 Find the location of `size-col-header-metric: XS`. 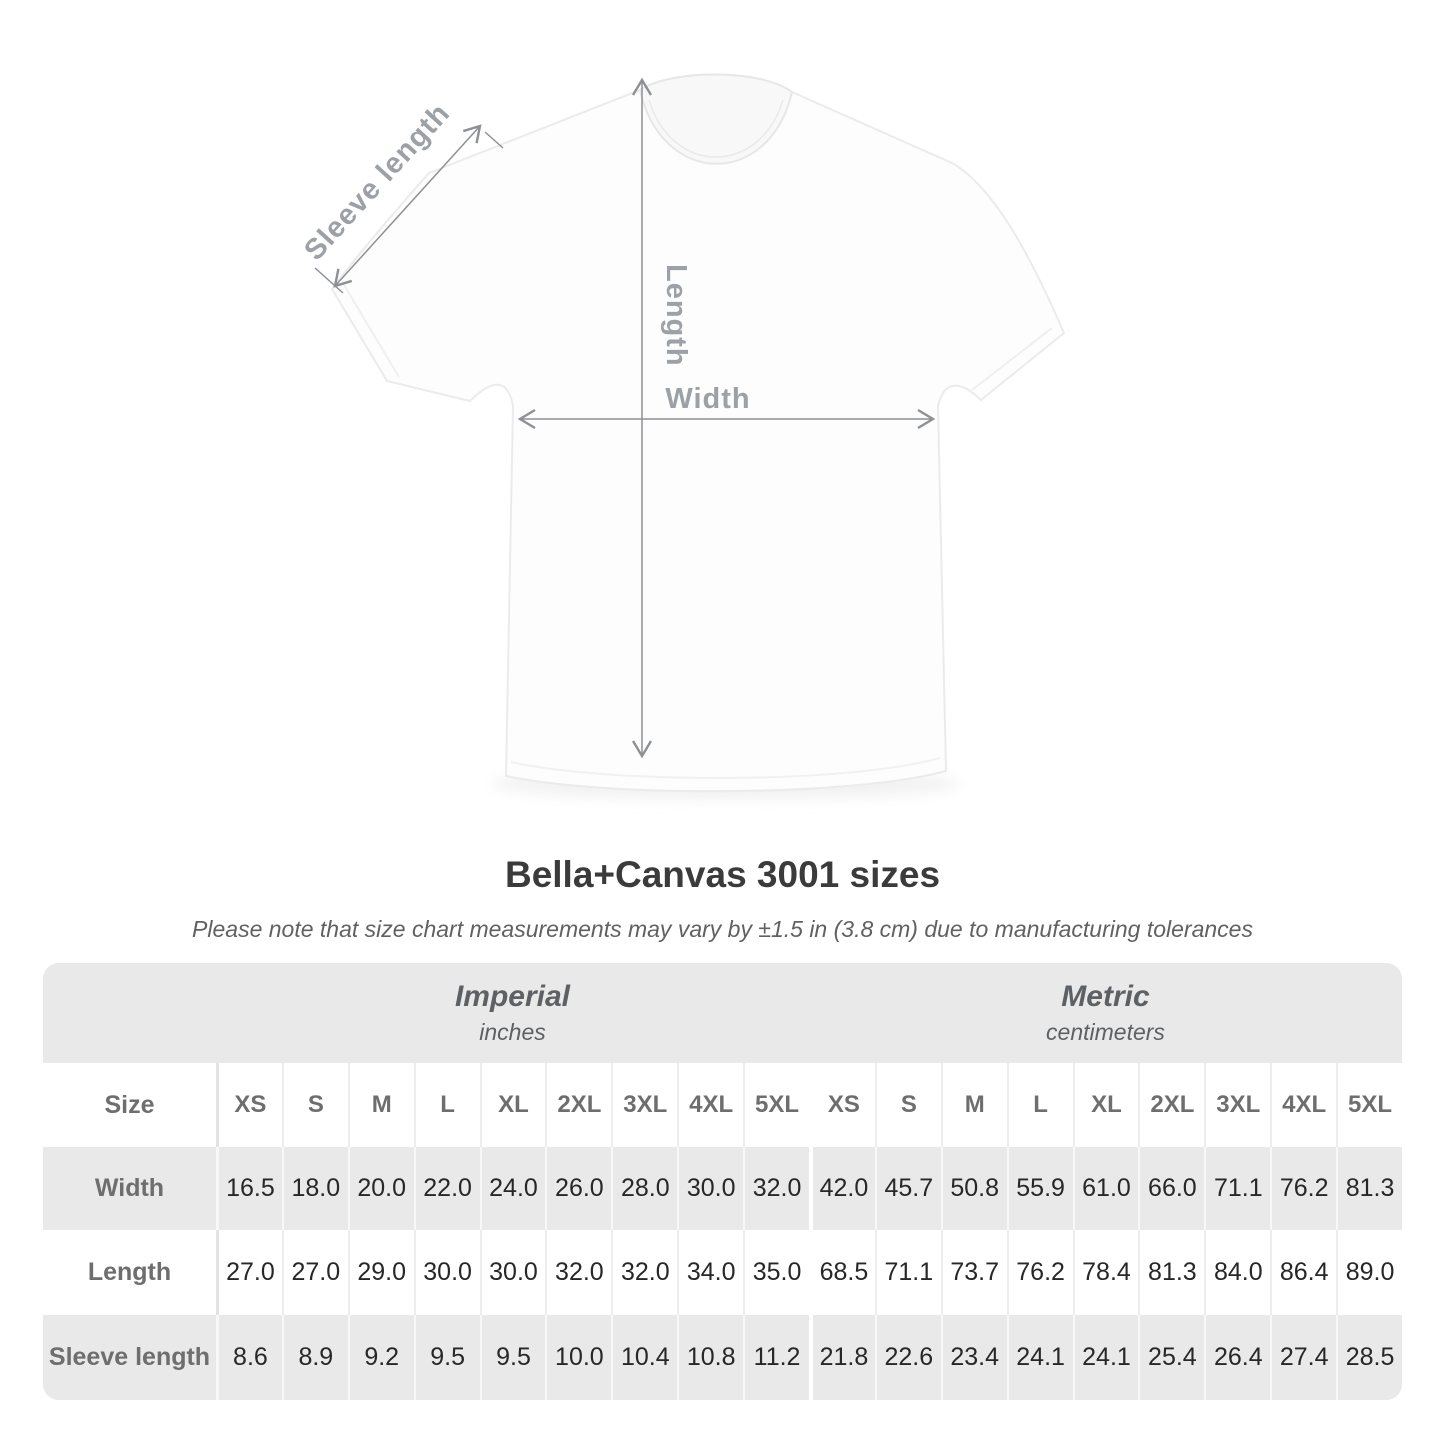

size-col-header-metric: XS is located at coordinates (841, 1105).